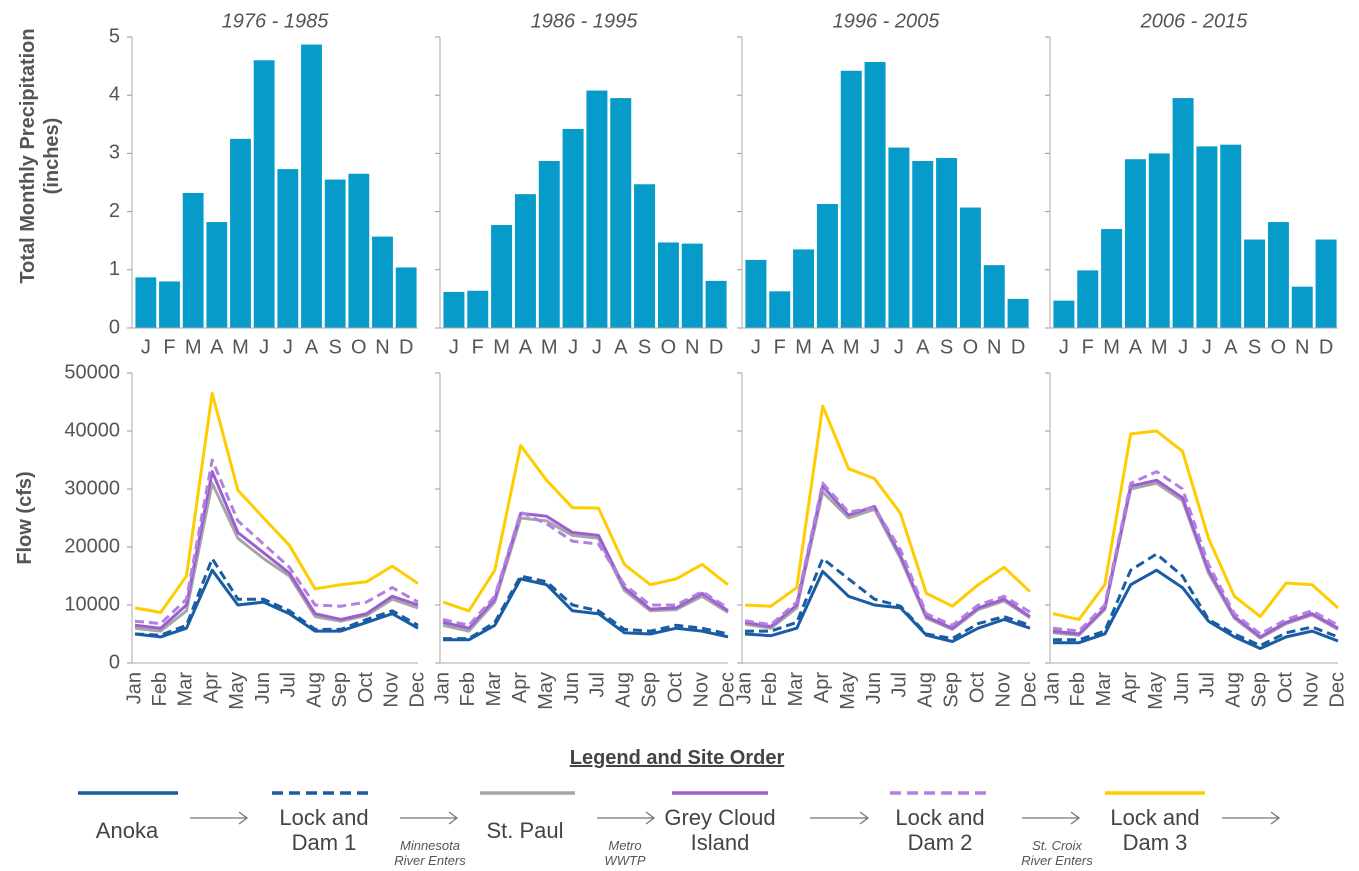 This screenshot has width=1359, height=871. I want to click on y-axis-label: Total Monthly Precipitation (inches), so click(40, 156).